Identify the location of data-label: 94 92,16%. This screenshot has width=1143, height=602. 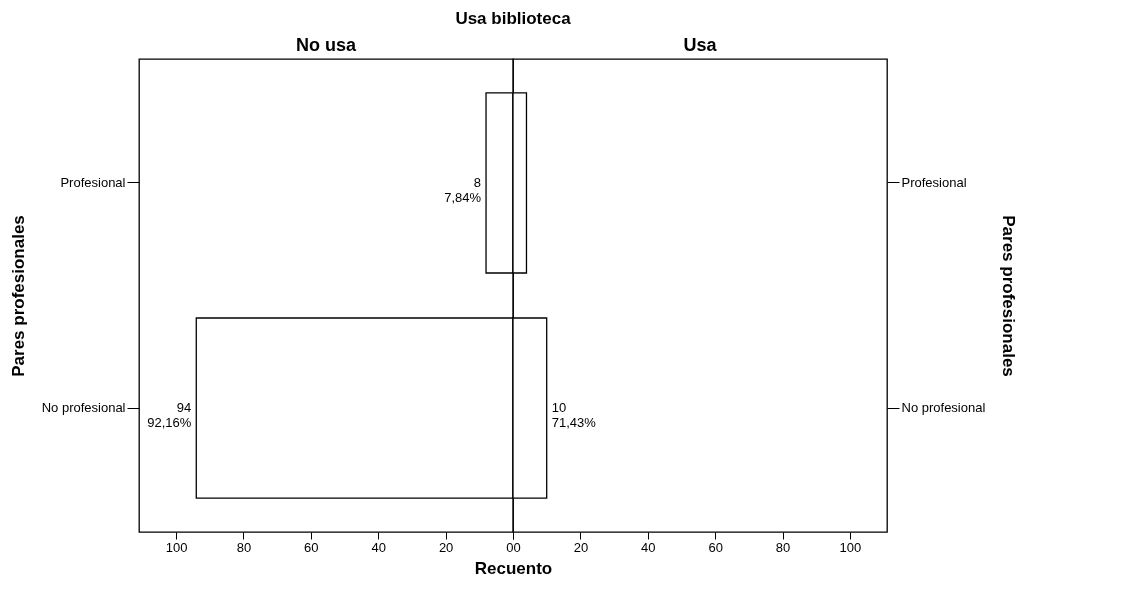
(169, 415).